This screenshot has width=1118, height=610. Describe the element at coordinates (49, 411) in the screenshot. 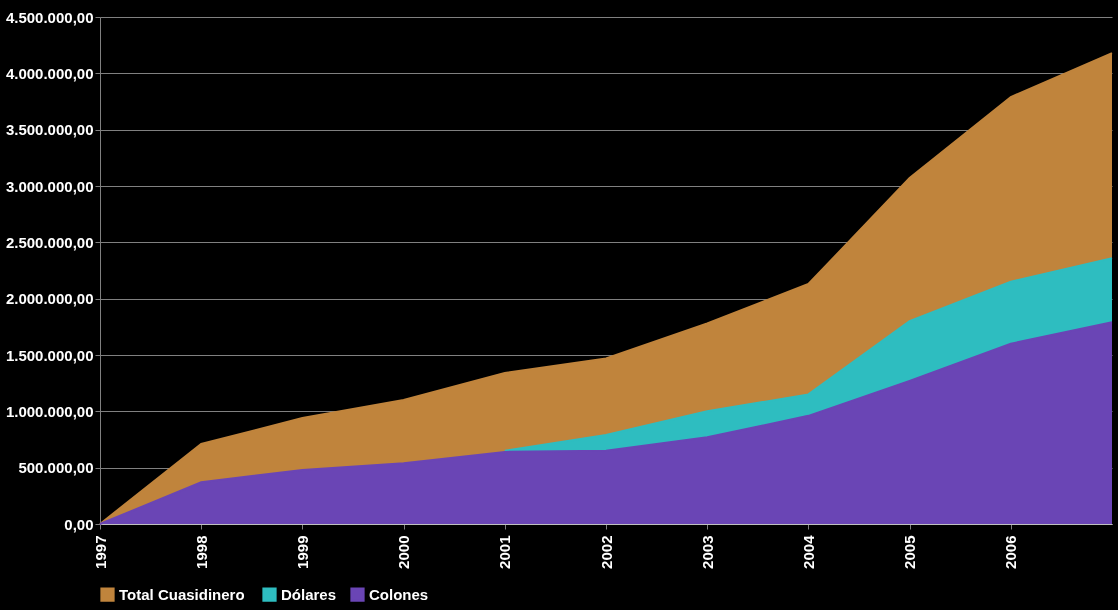

I see `y-tick-label: 1.000.000,00` at that location.